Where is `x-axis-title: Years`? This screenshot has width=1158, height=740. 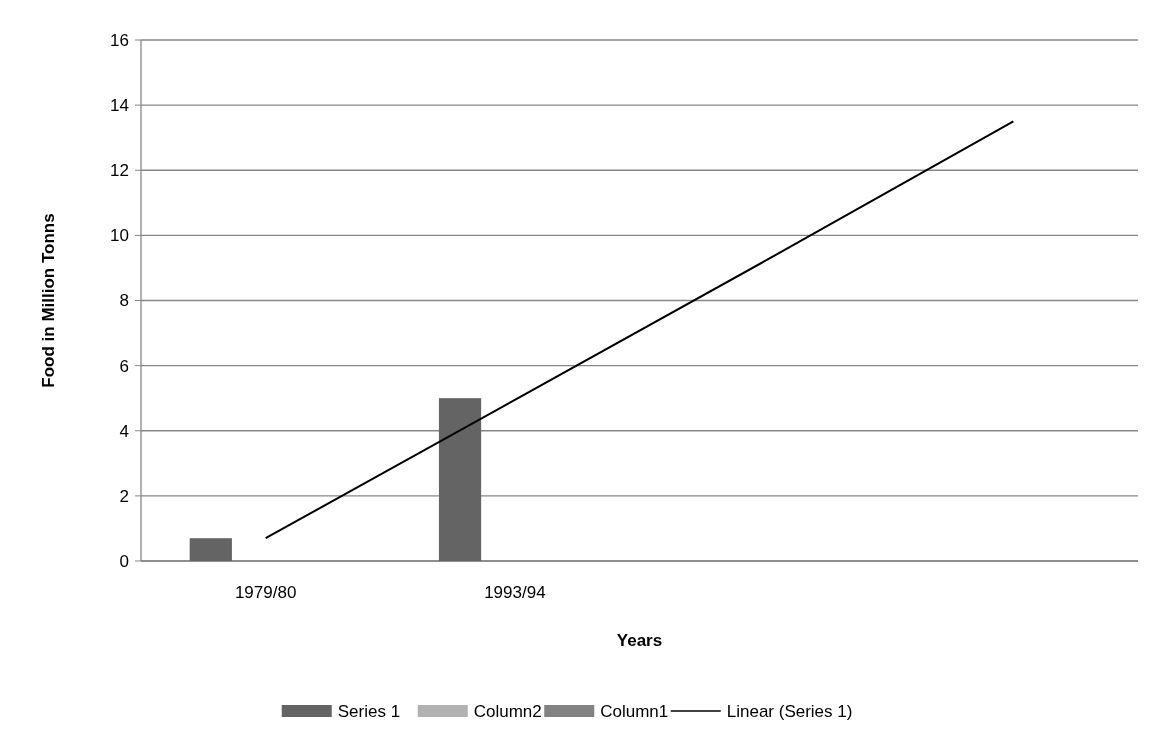
x-axis-title: Years is located at coordinates (639, 640).